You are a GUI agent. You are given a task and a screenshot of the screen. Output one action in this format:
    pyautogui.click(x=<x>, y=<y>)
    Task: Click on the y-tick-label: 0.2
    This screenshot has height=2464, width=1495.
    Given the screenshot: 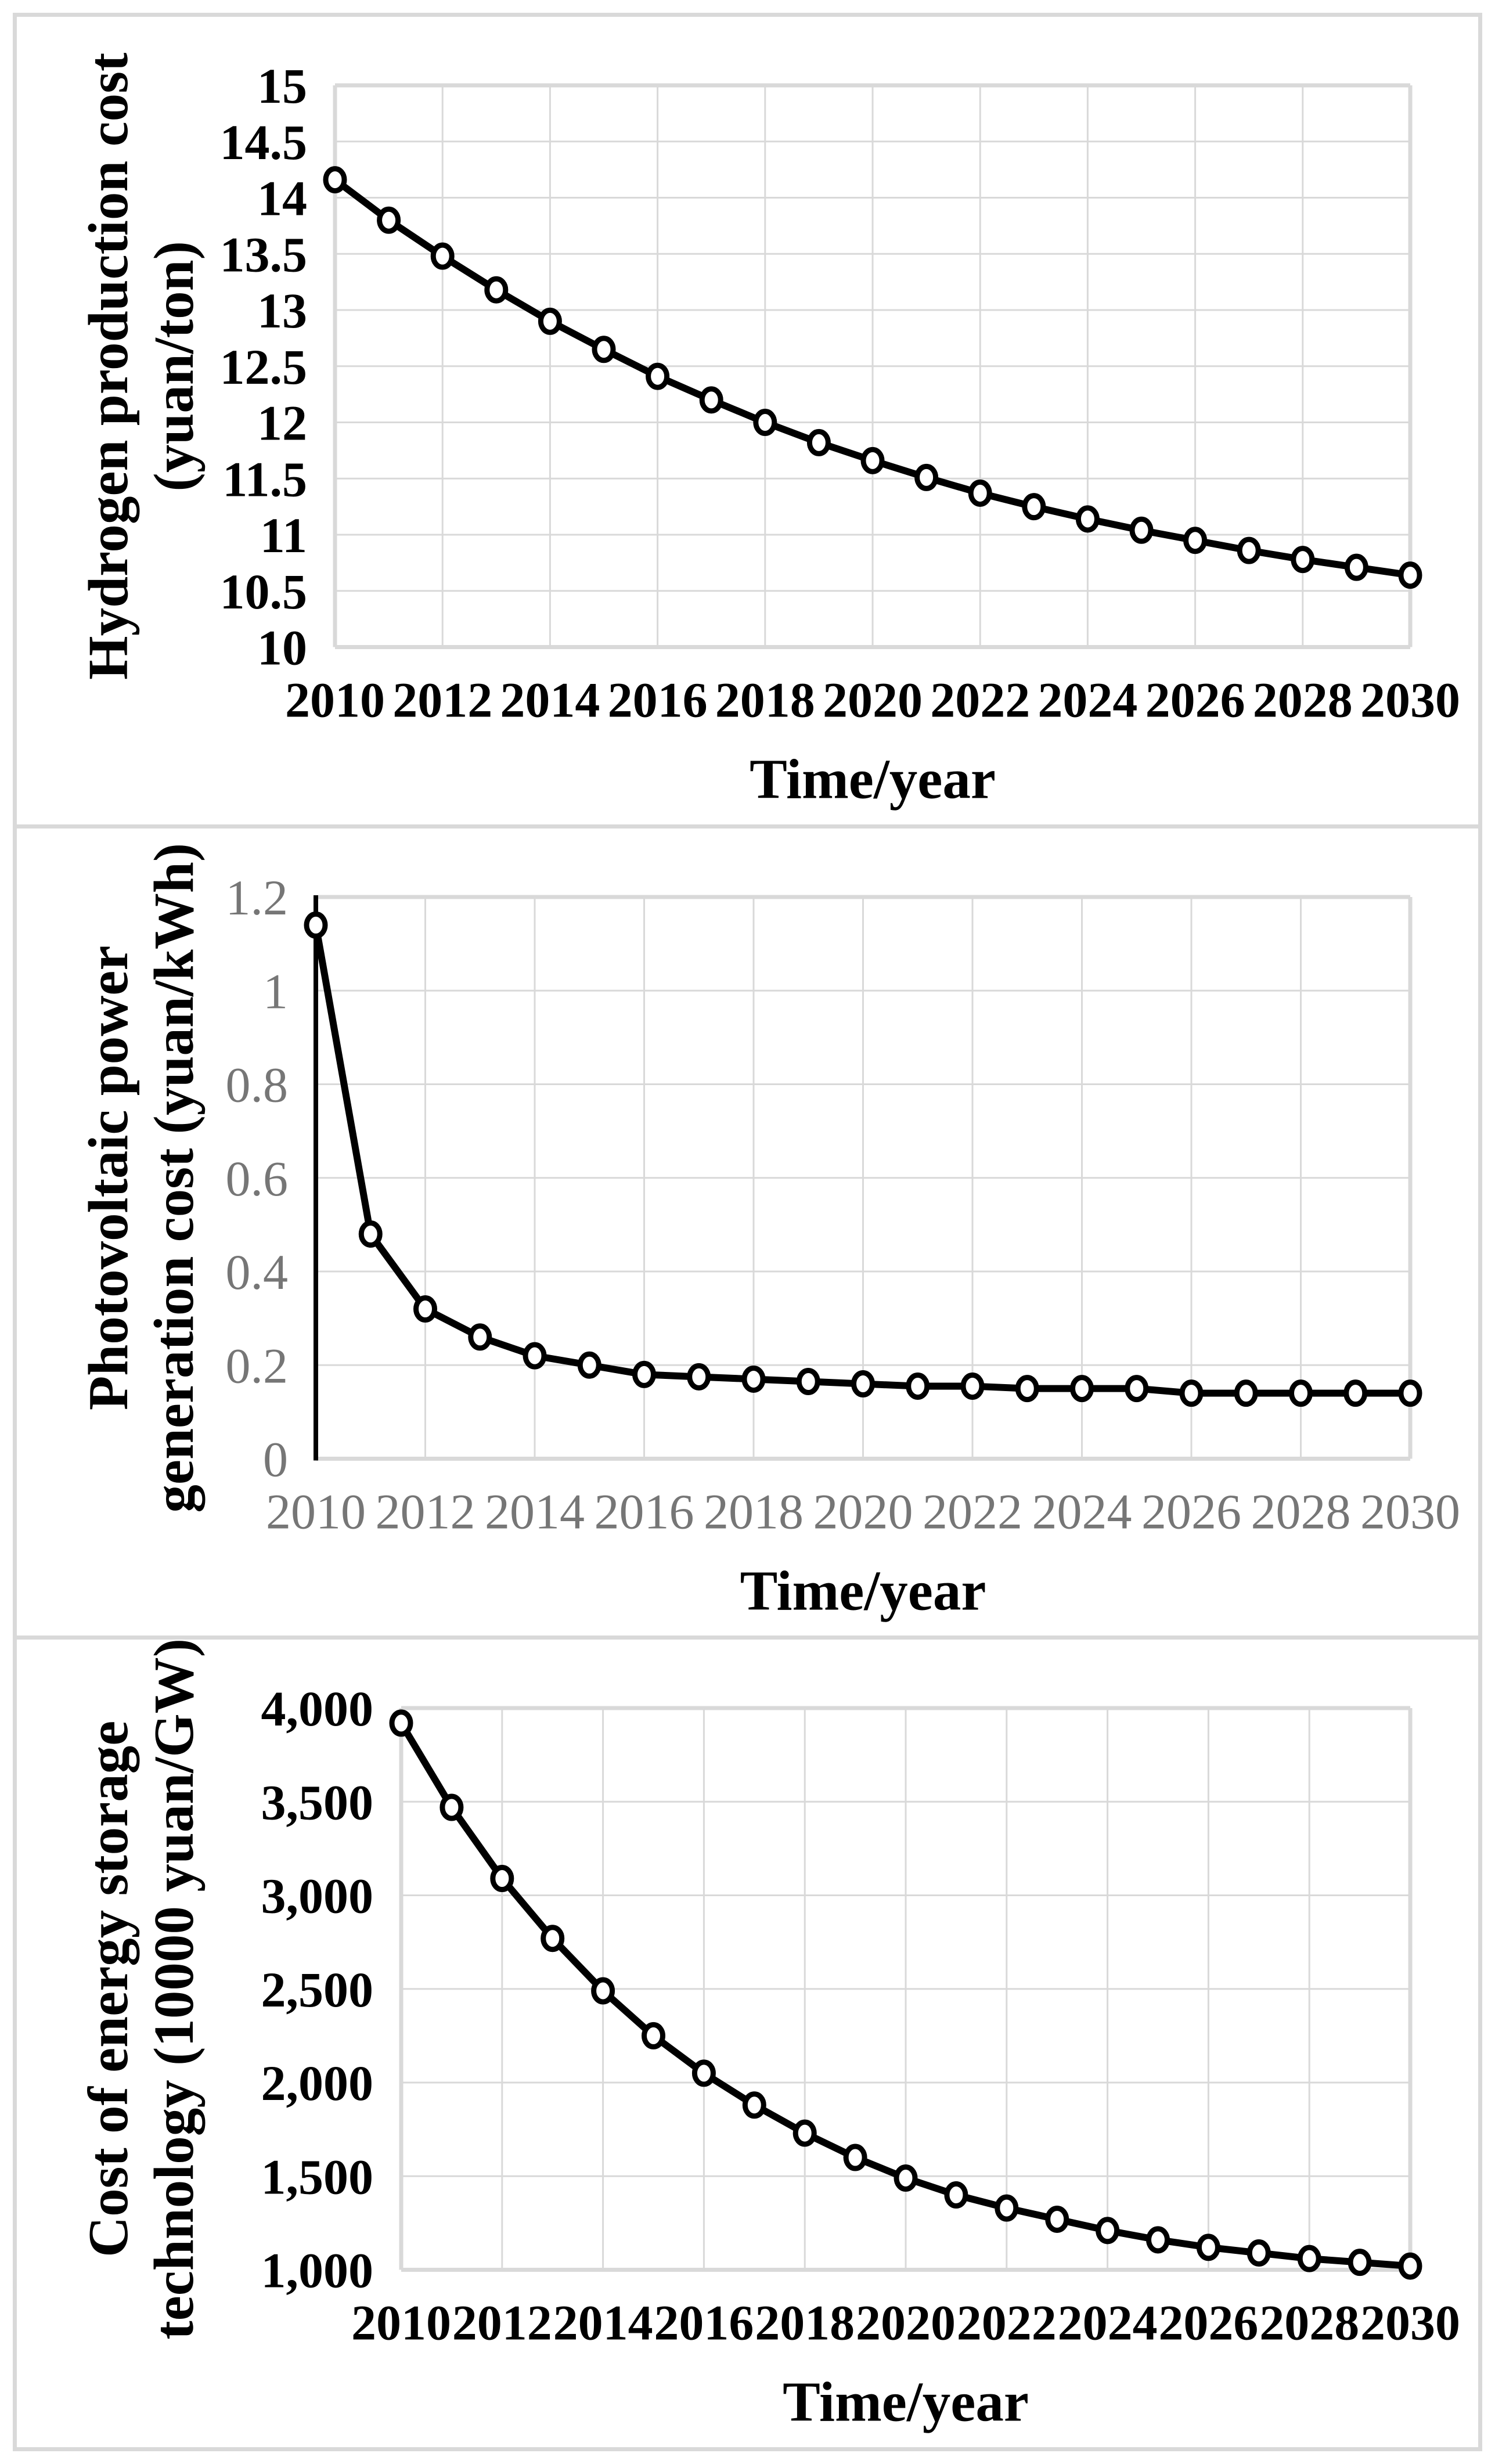 What is the action you would take?
    pyautogui.click(x=256, y=1365)
    